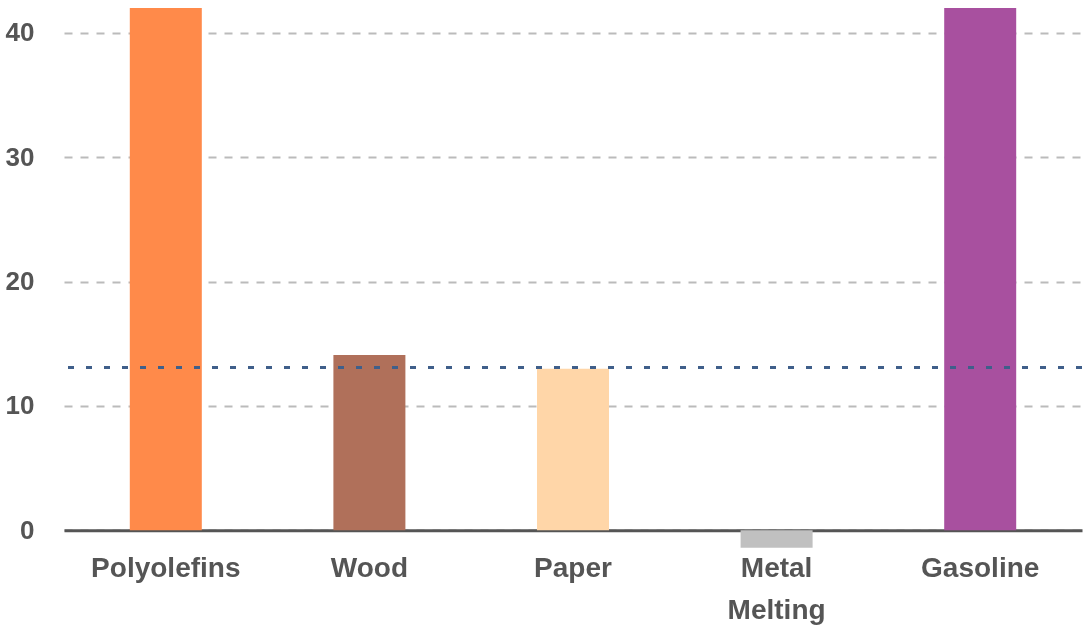 This screenshot has width=1089, height=627. Describe the element at coordinates (20, 281) in the screenshot. I see `y-tick-label: 20` at that location.